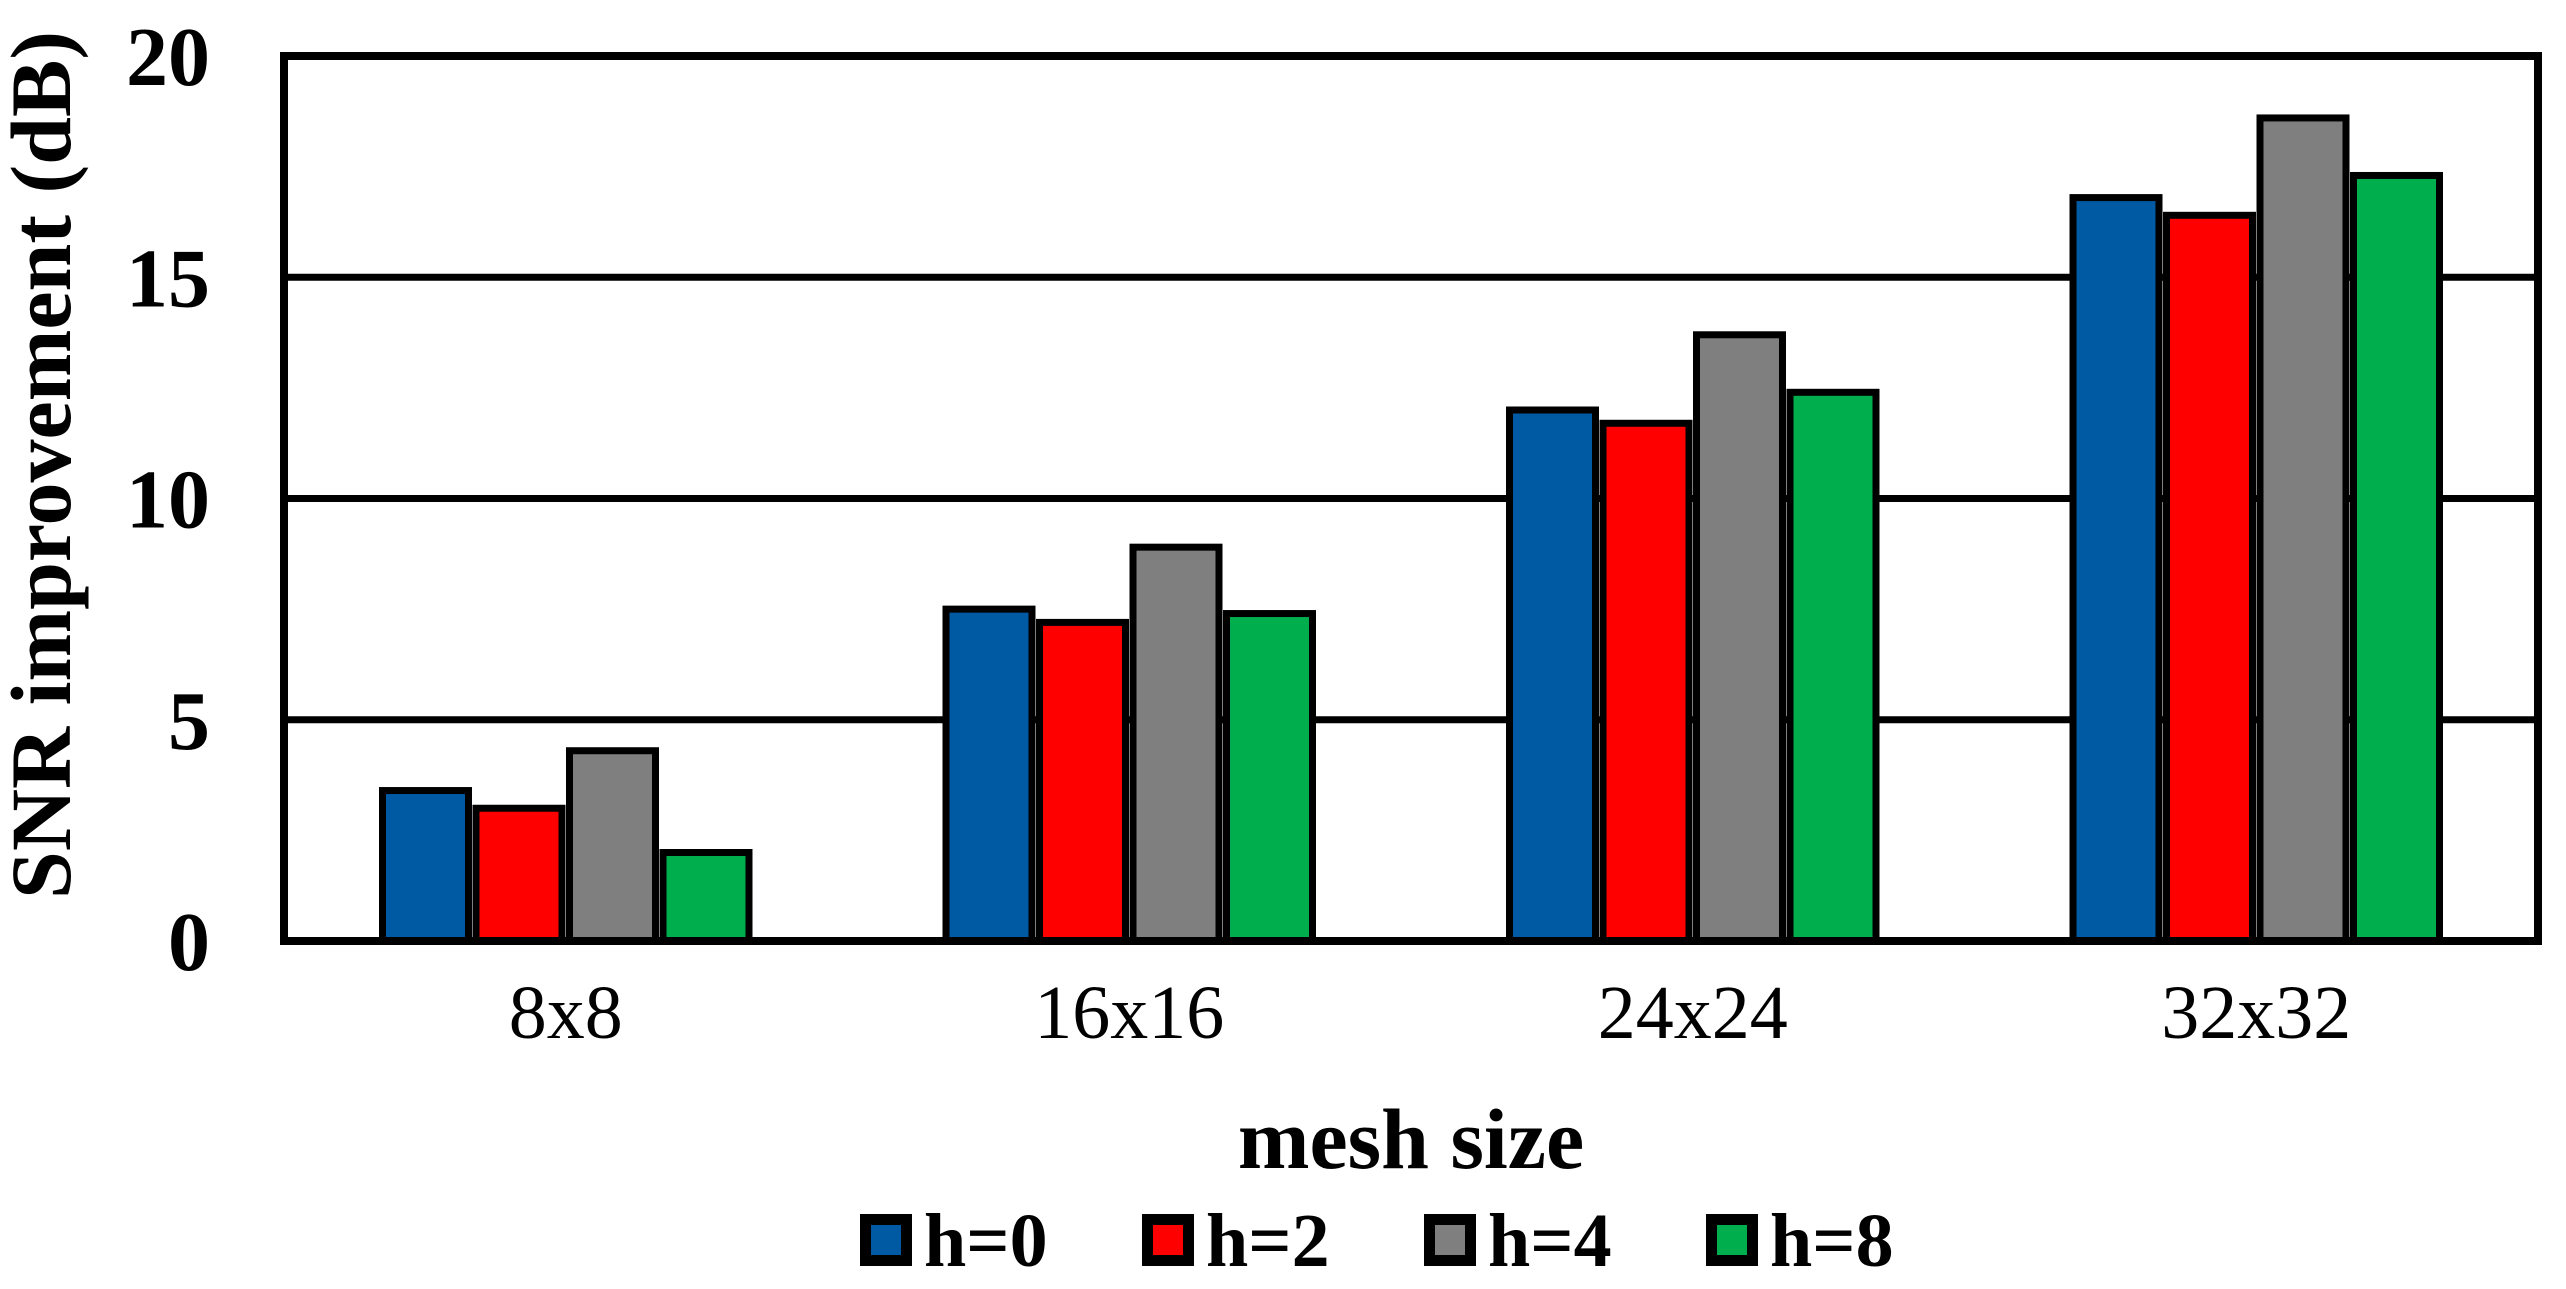 The image size is (2566, 1289). What do you see at coordinates (2256, 1013) in the screenshot?
I see `x-tick-label-32x32: 32x32` at bounding box center [2256, 1013].